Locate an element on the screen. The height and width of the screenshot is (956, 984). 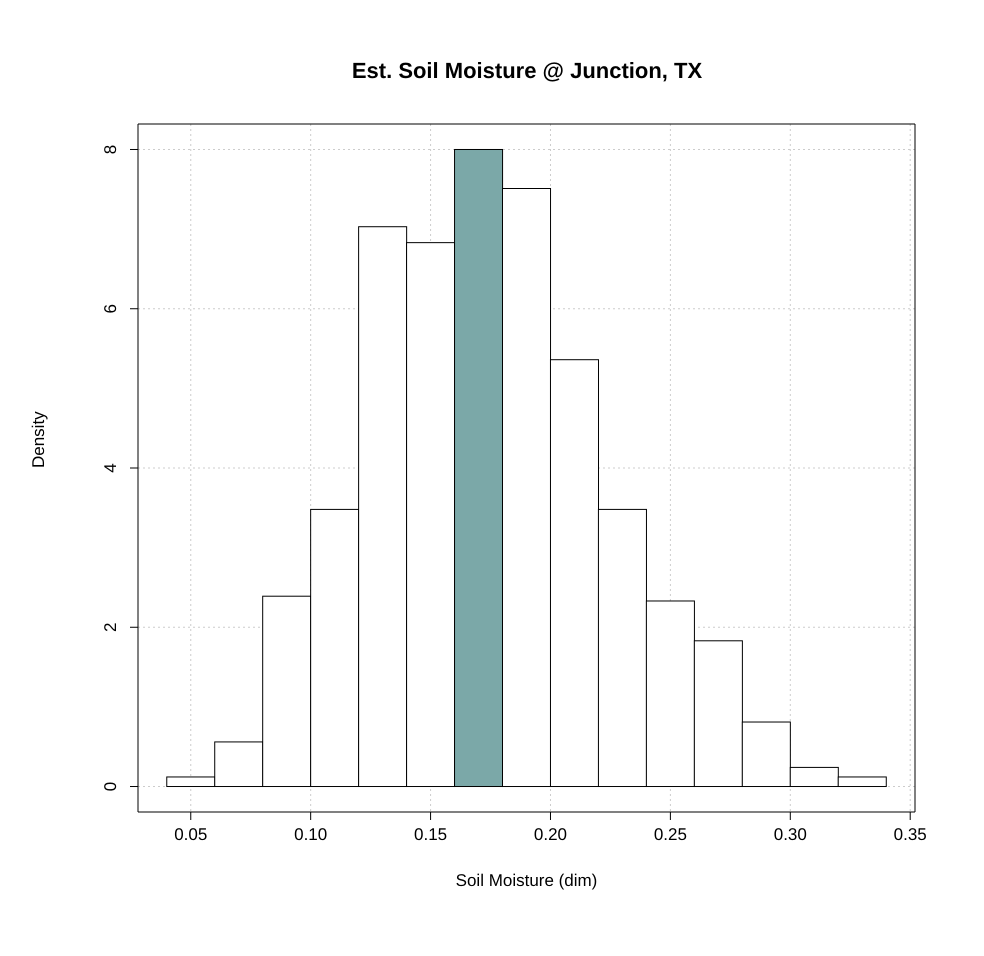
y-tick-label: 6 is located at coordinates (110, 309).